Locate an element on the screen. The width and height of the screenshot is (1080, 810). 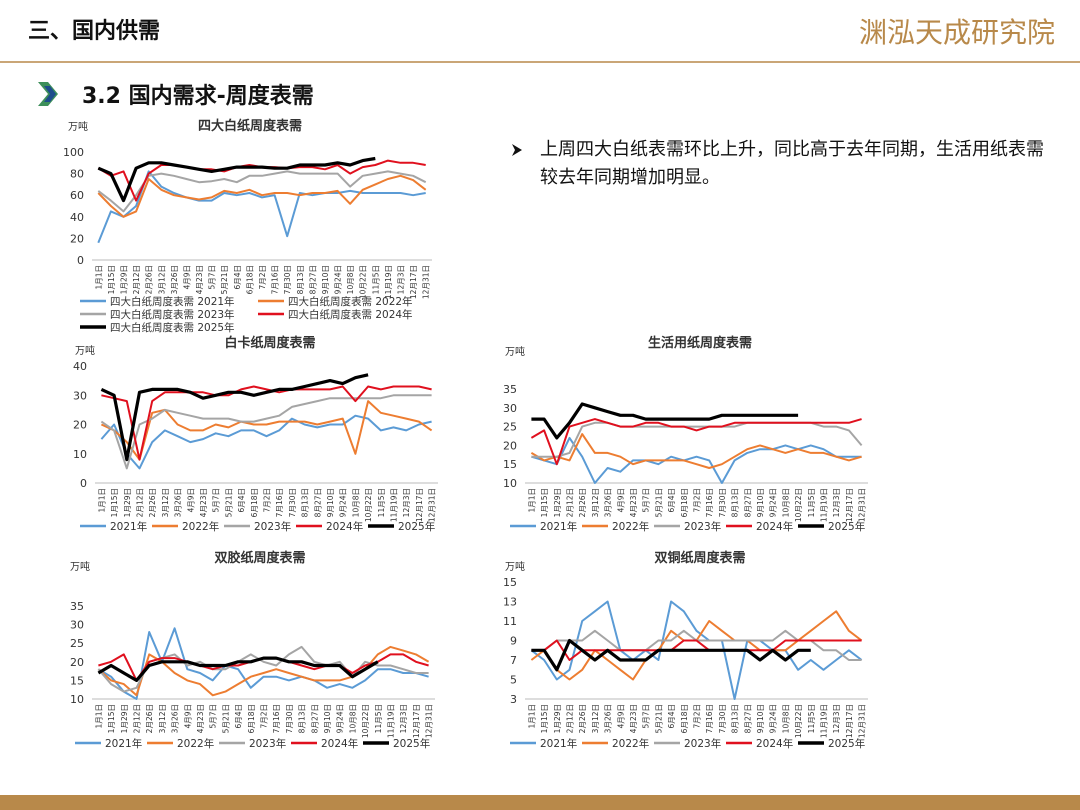
y-tick-label: 3 is located at coordinates (513, 699).